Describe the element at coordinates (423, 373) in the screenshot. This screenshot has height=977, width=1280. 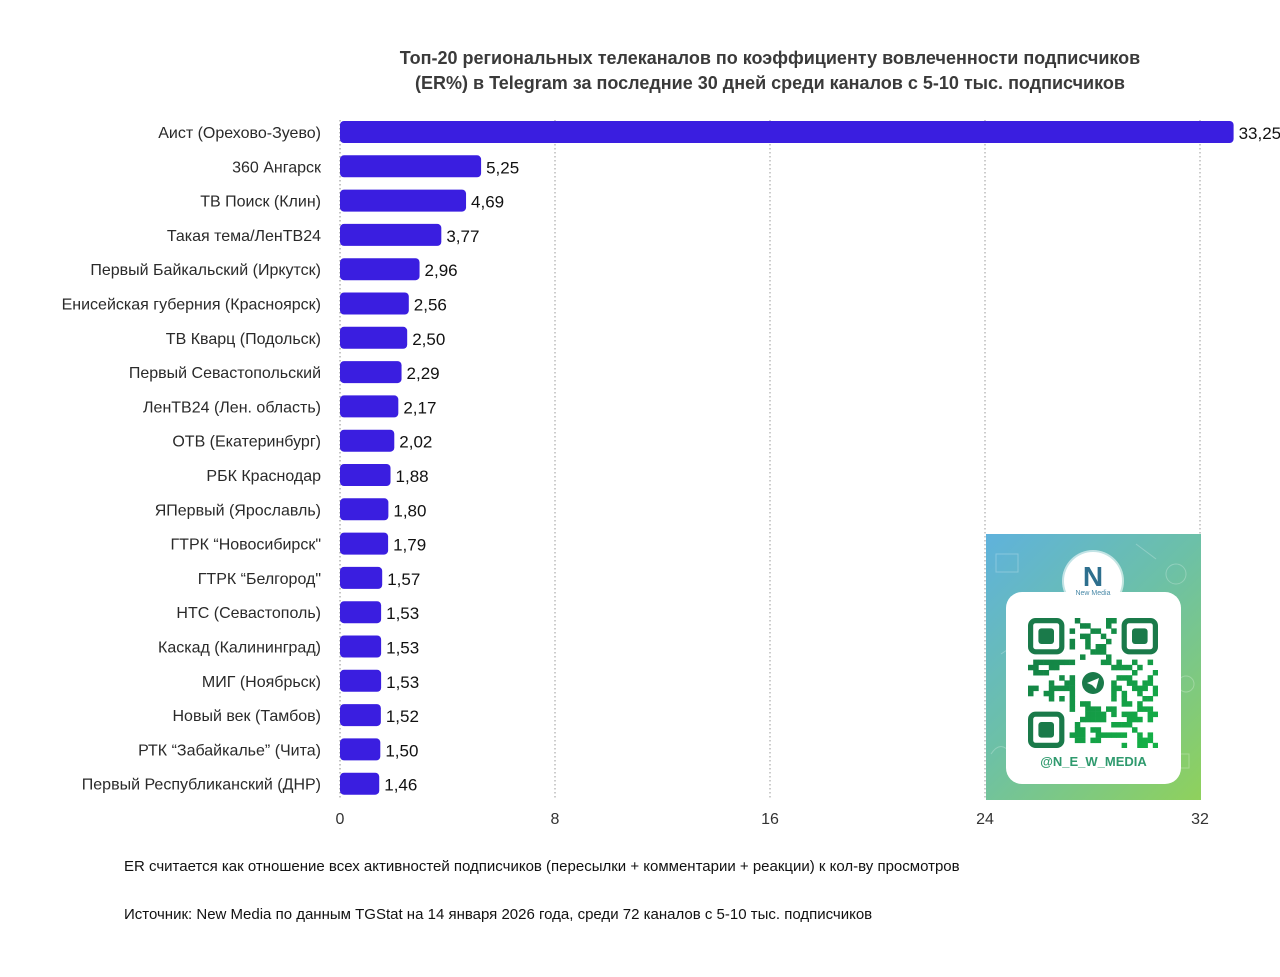
I see `value-label-7: 2,29` at that location.